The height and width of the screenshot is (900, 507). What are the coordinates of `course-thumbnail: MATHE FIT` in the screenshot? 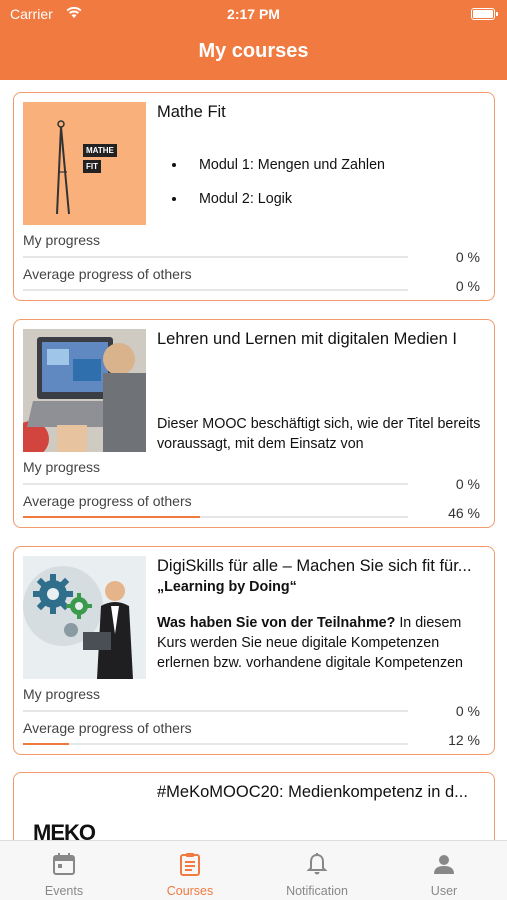 It's located at (84, 163).